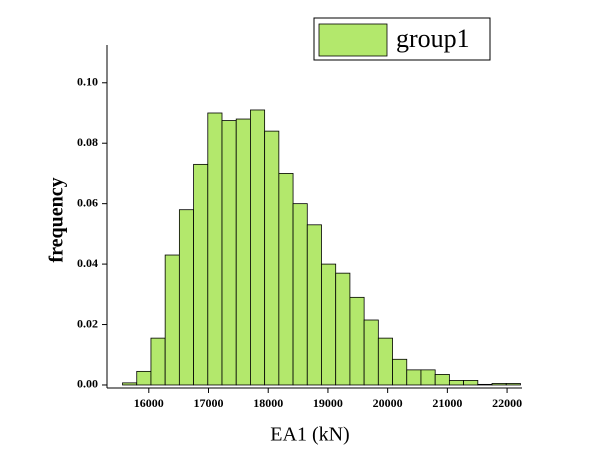 The height and width of the screenshot is (465, 609). What do you see at coordinates (149, 403) in the screenshot?
I see `x-tick-label: 16000` at bounding box center [149, 403].